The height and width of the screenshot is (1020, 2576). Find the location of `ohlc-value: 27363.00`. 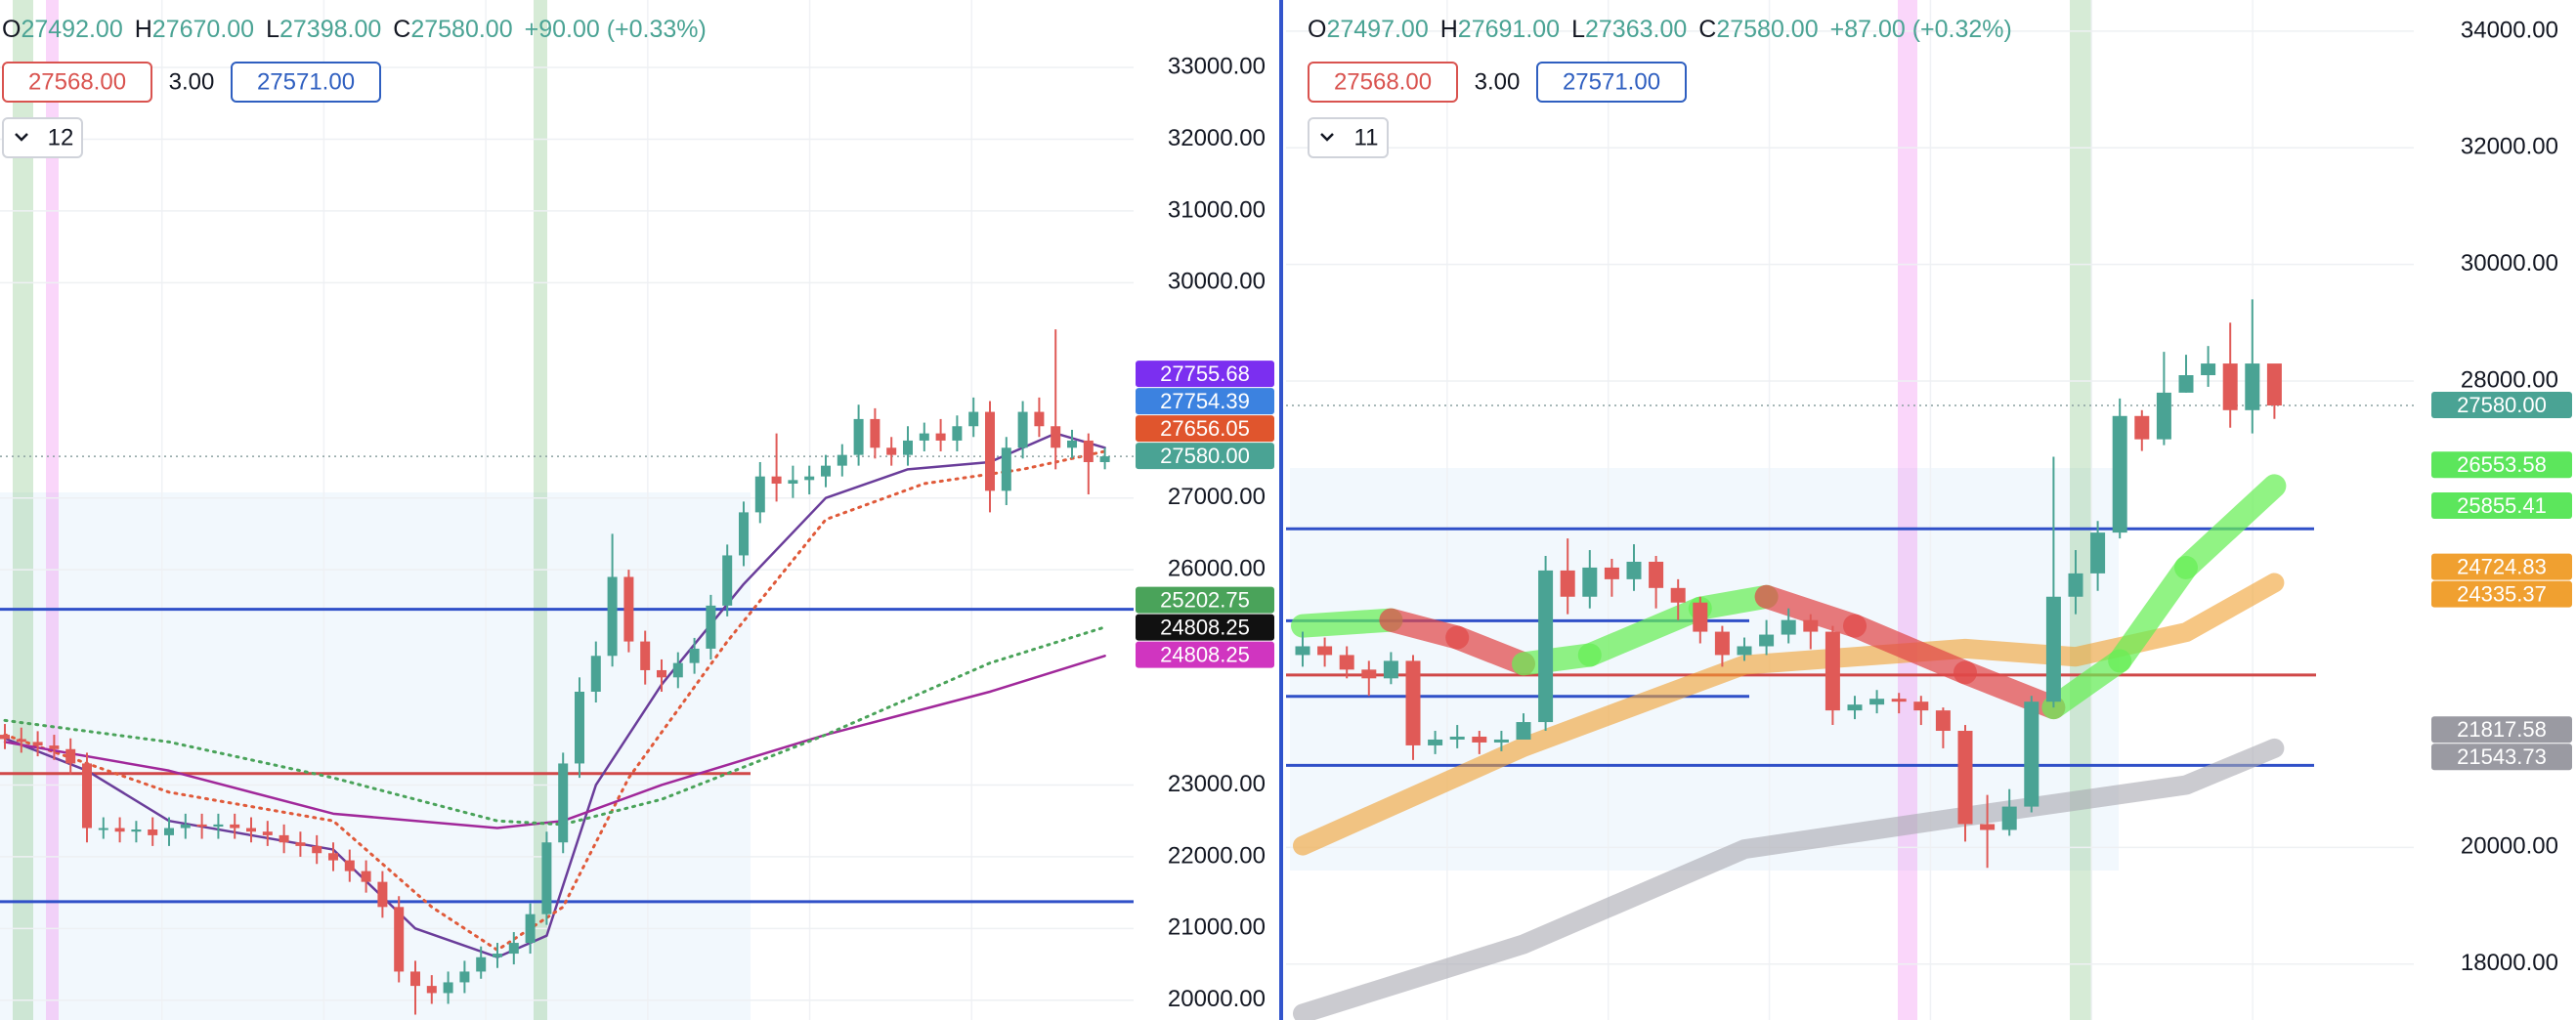

ohlc-value: 27363.00 is located at coordinates (1636, 29).